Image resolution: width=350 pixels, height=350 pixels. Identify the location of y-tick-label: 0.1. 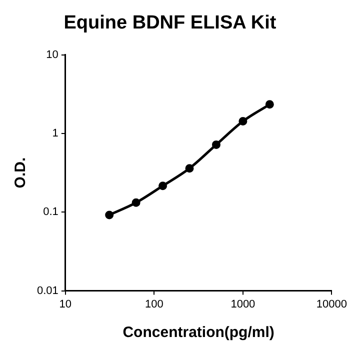
(50, 212).